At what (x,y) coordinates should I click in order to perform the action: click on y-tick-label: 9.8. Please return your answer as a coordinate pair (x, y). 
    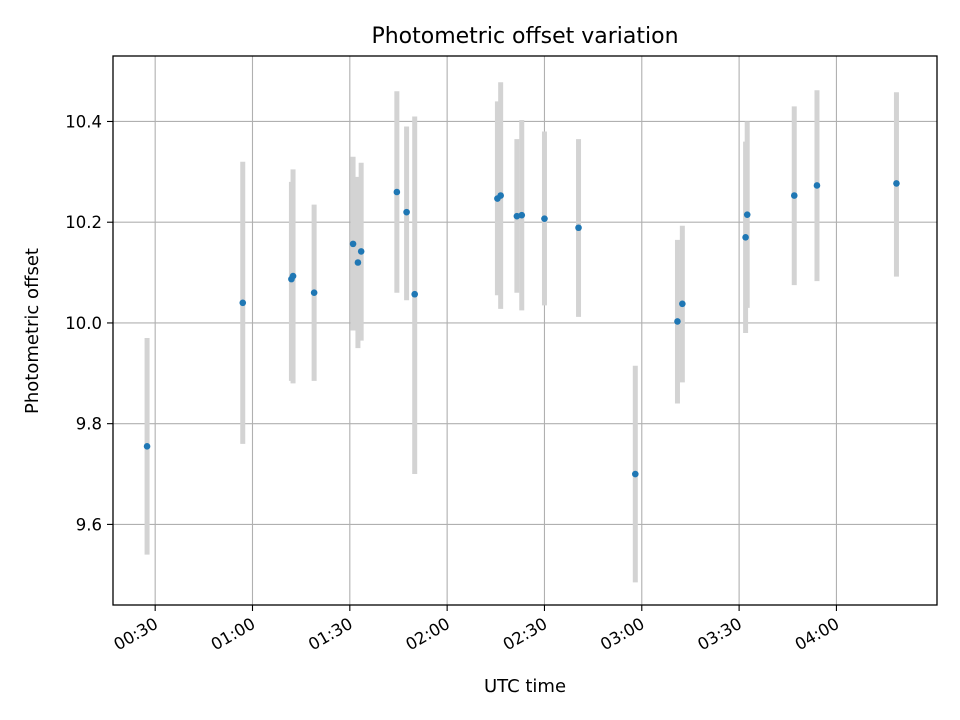
    Looking at the image, I should click on (89, 424).